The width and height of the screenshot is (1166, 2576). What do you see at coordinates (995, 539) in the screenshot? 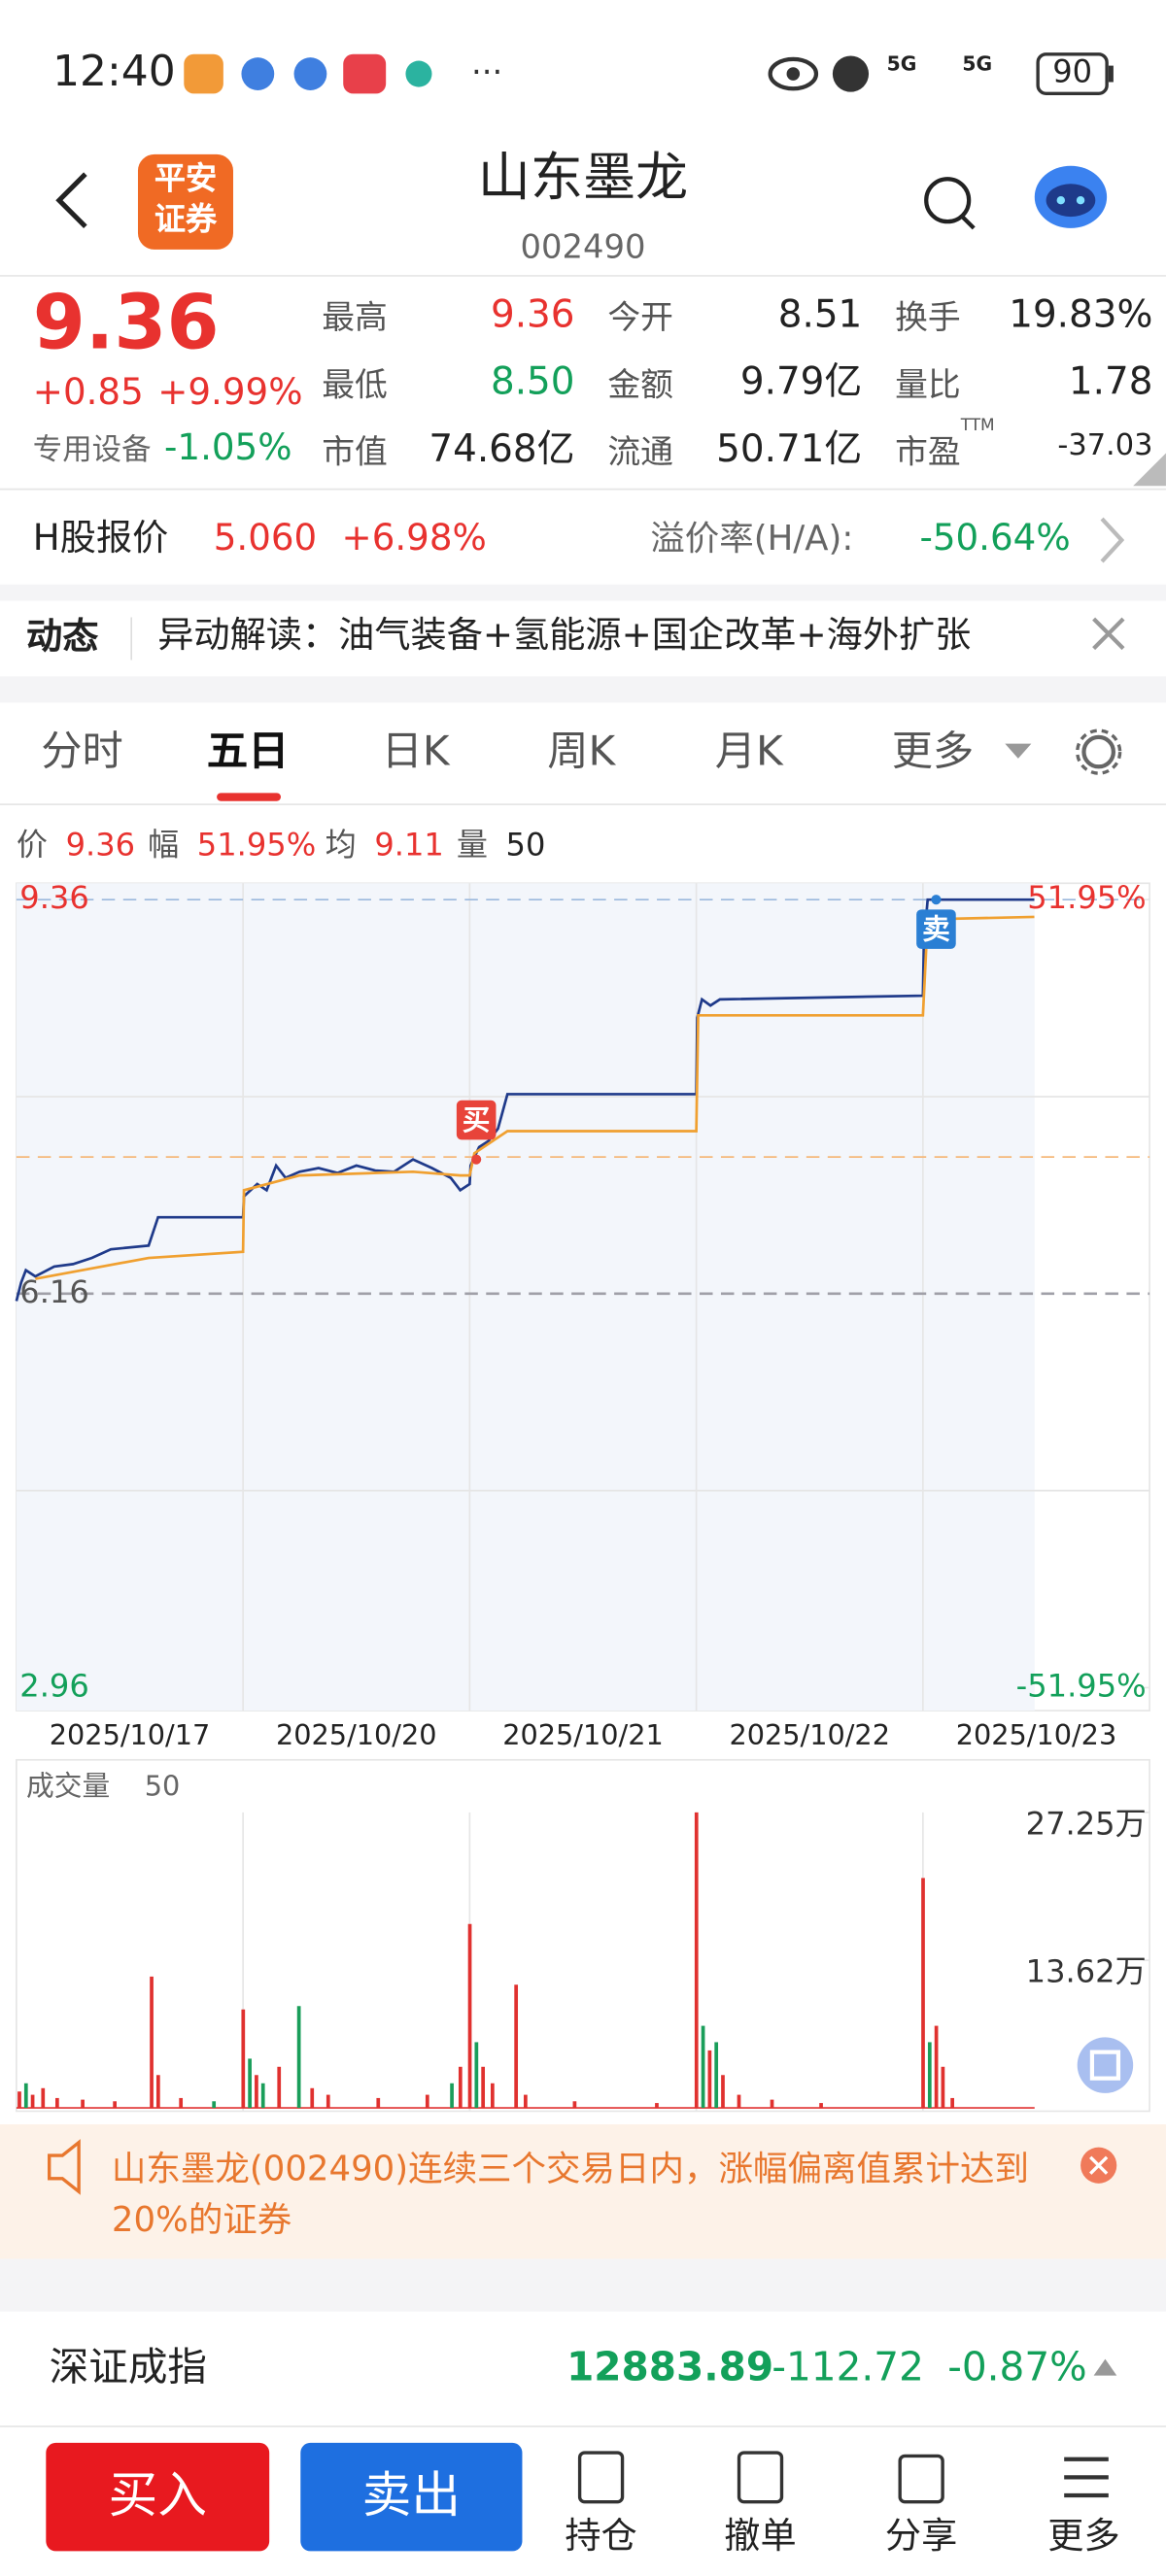
I see `premium-value: -50.64%` at bounding box center [995, 539].